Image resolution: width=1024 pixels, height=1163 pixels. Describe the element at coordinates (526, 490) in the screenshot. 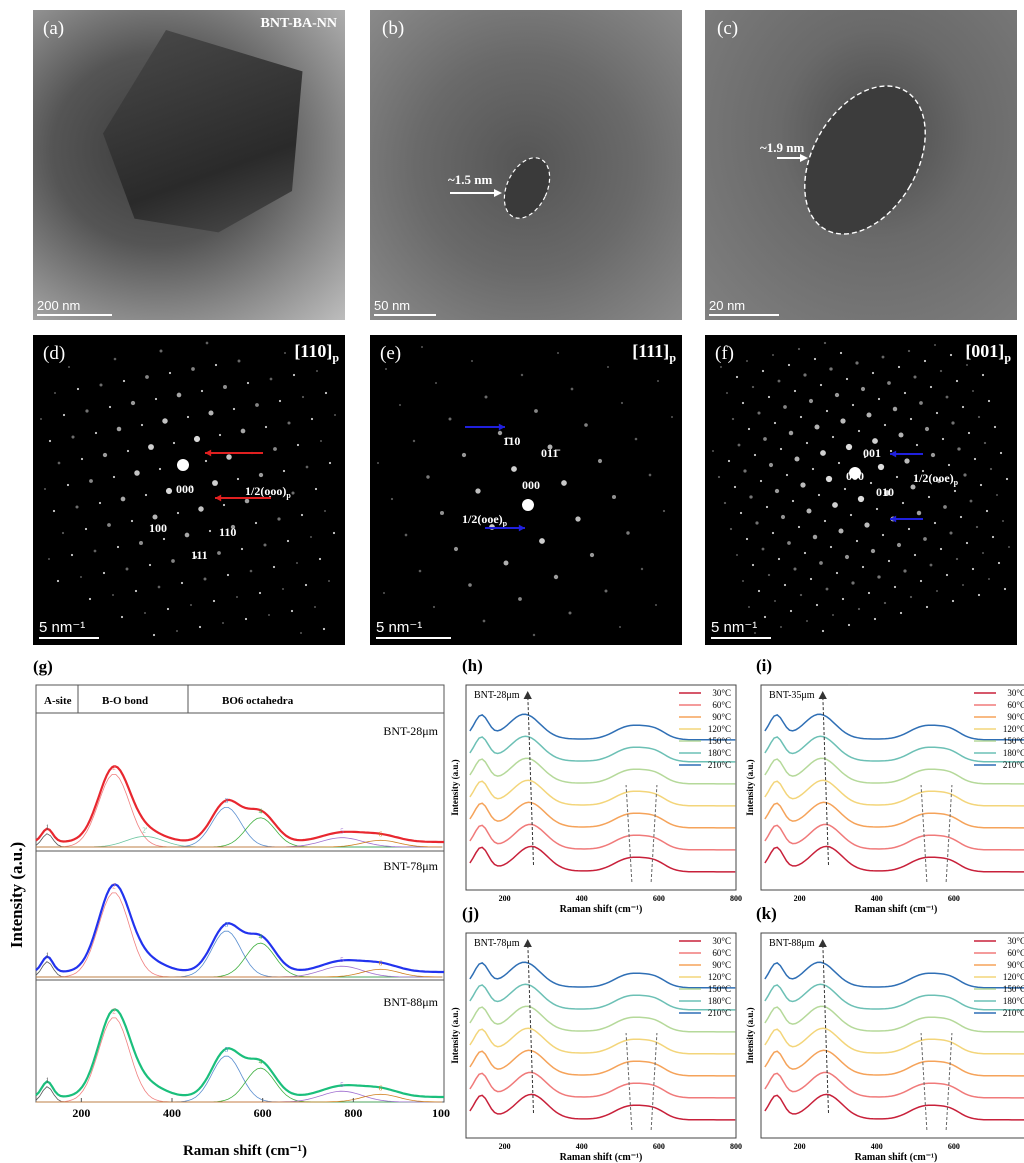

I see `panel-e: 1̄10 011̄ 000 1/2(ooe)p (e) [111]p 5 nm⁻¹` at that location.